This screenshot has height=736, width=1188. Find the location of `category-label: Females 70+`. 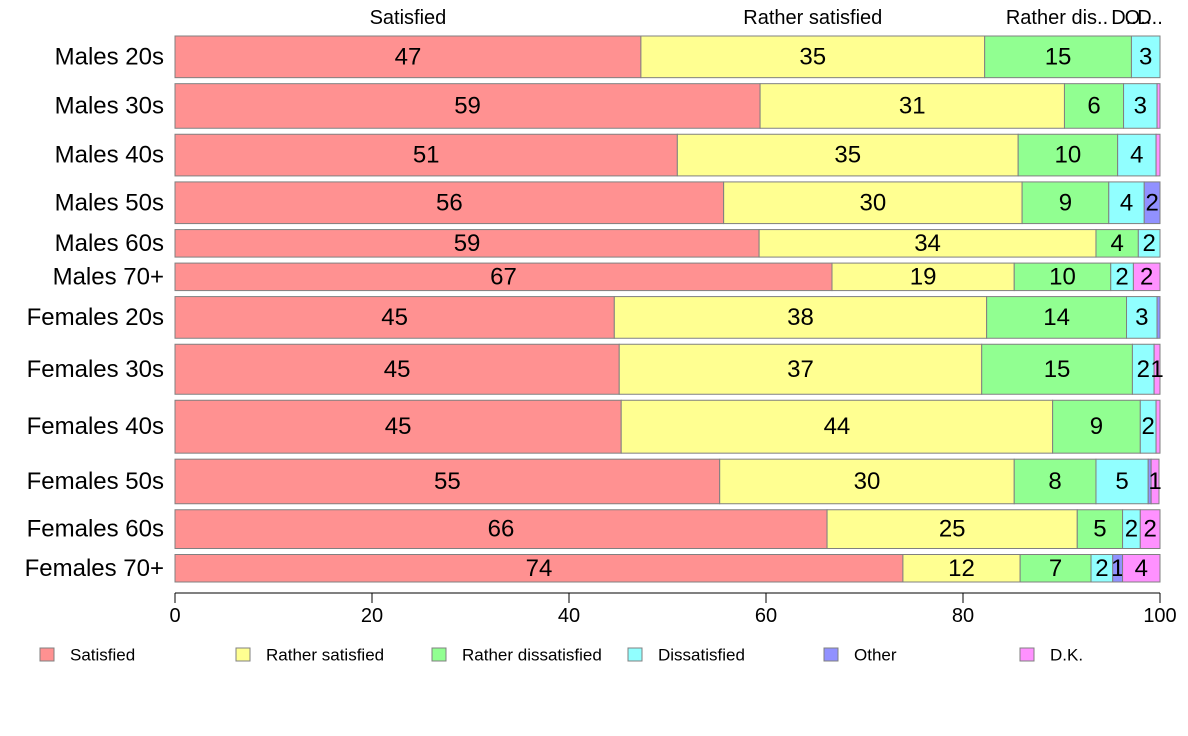

category-label: Females 70+ is located at coordinates (94, 568).